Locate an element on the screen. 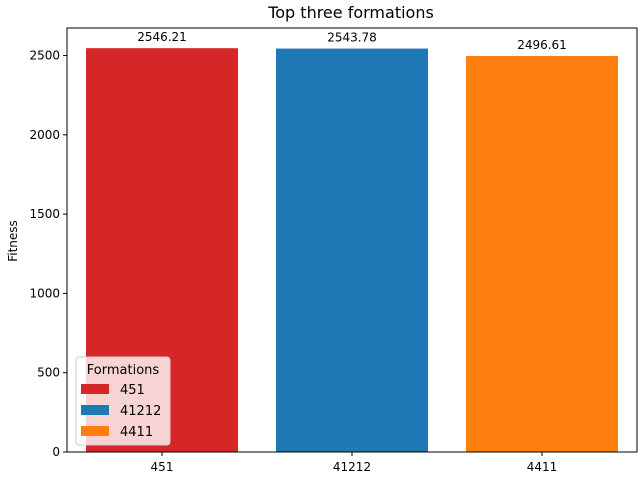  y-tick-label: 2000 is located at coordinates (44, 135).